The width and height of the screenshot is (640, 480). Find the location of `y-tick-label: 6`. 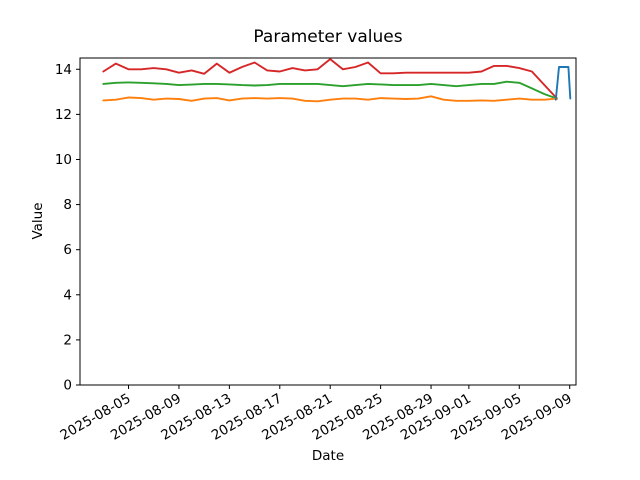

y-tick-label: 6 is located at coordinates (67, 250).